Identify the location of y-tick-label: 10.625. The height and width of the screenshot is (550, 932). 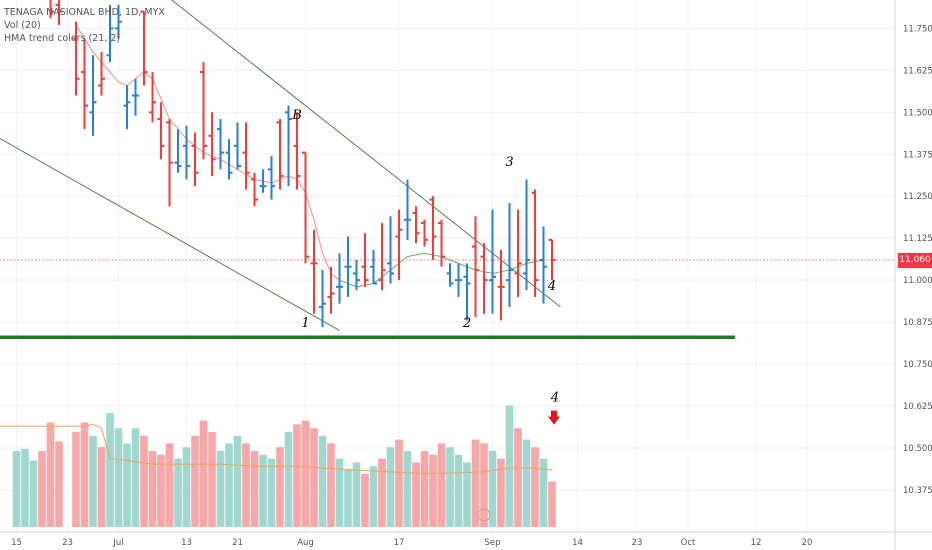
(917, 407).